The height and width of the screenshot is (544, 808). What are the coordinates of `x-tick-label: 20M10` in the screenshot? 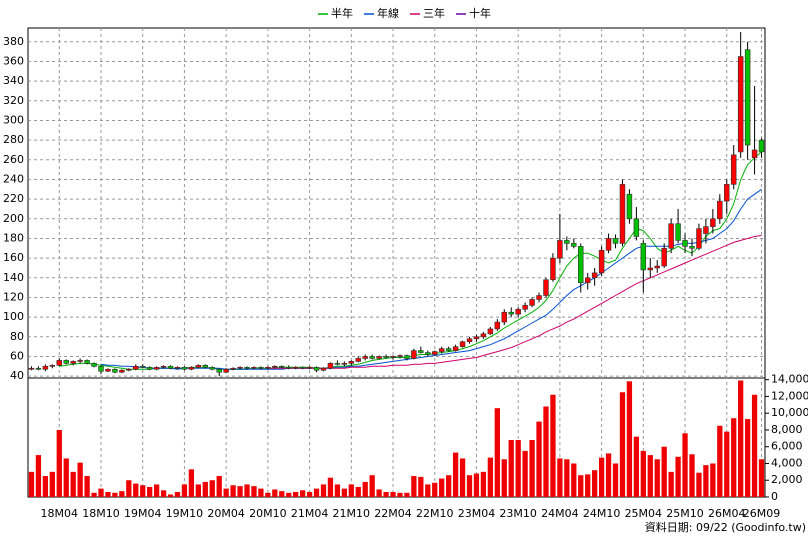 It's located at (268, 513).